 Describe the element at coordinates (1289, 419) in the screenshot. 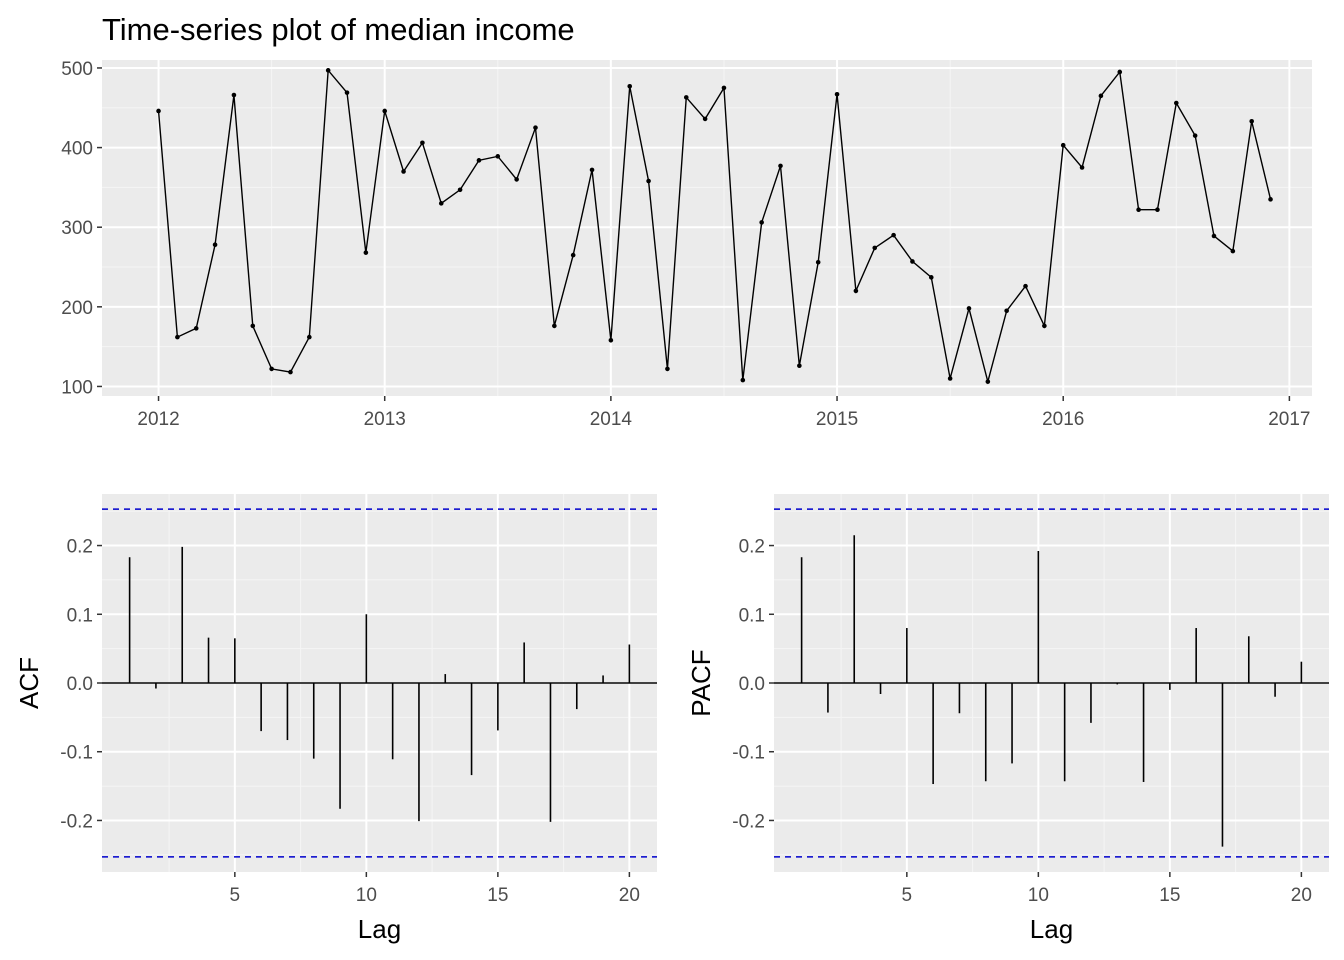

I see `x-tick-label: 2017` at that location.